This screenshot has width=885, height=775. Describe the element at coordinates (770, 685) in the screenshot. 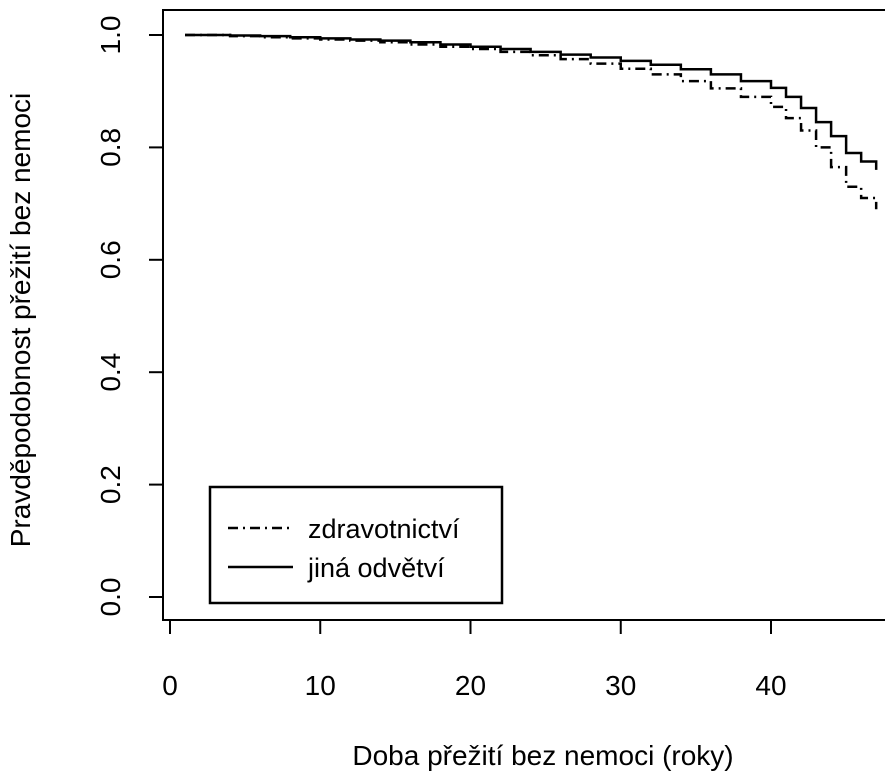

I see `x-tick-label: 40` at that location.